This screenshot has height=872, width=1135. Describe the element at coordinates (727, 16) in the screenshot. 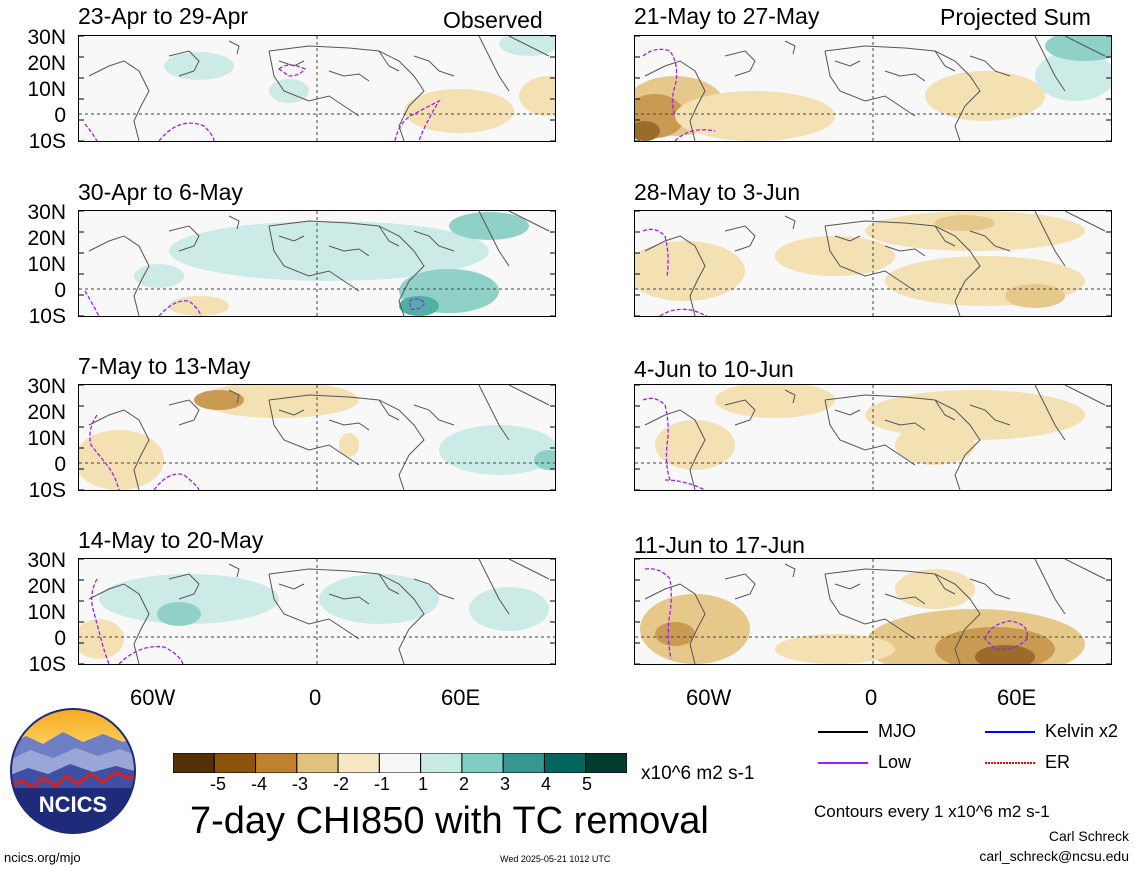

I see `panel-title-right-1: 21-May to 27-May` at that location.